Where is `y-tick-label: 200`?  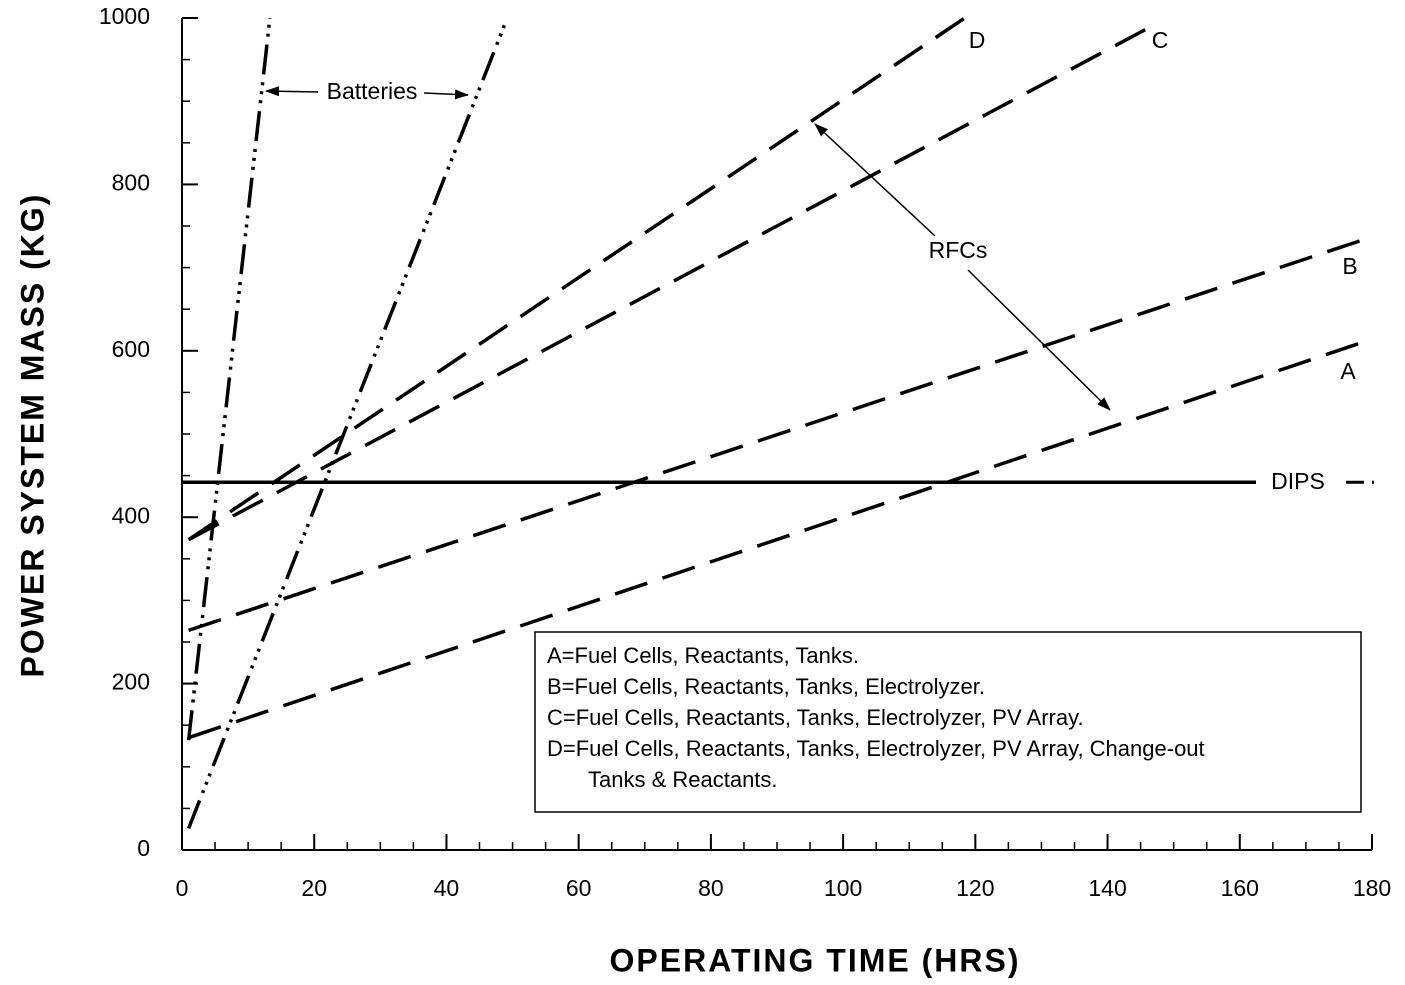 y-tick-label: 200 is located at coordinates (131, 682).